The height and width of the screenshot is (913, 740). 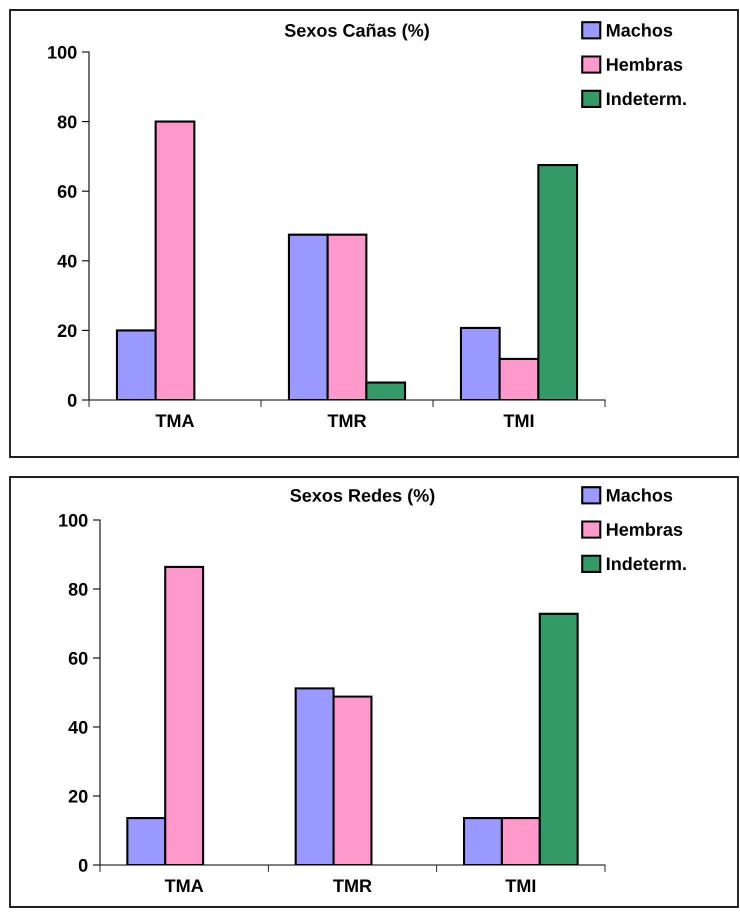 What do you see at coordinates (356, 32) in the screenshot?
I see `chart-title: Sexos Cañas (%)` at bounding box center [356, 32].